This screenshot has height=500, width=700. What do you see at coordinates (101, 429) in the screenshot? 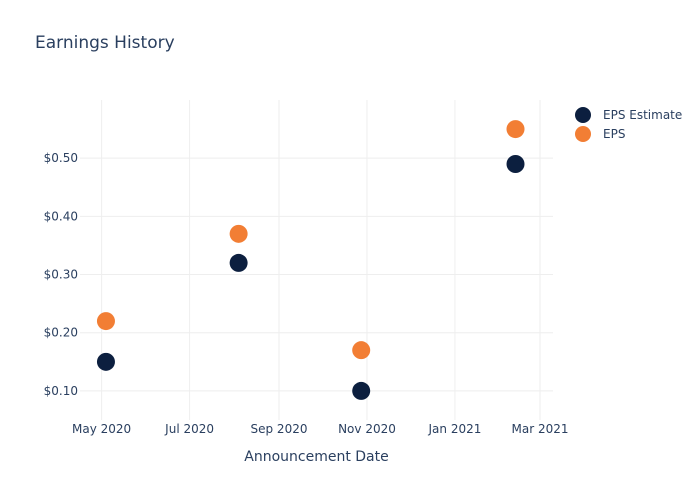
I see `x-tick-label: May 2020` at bounding box center [101, 429].